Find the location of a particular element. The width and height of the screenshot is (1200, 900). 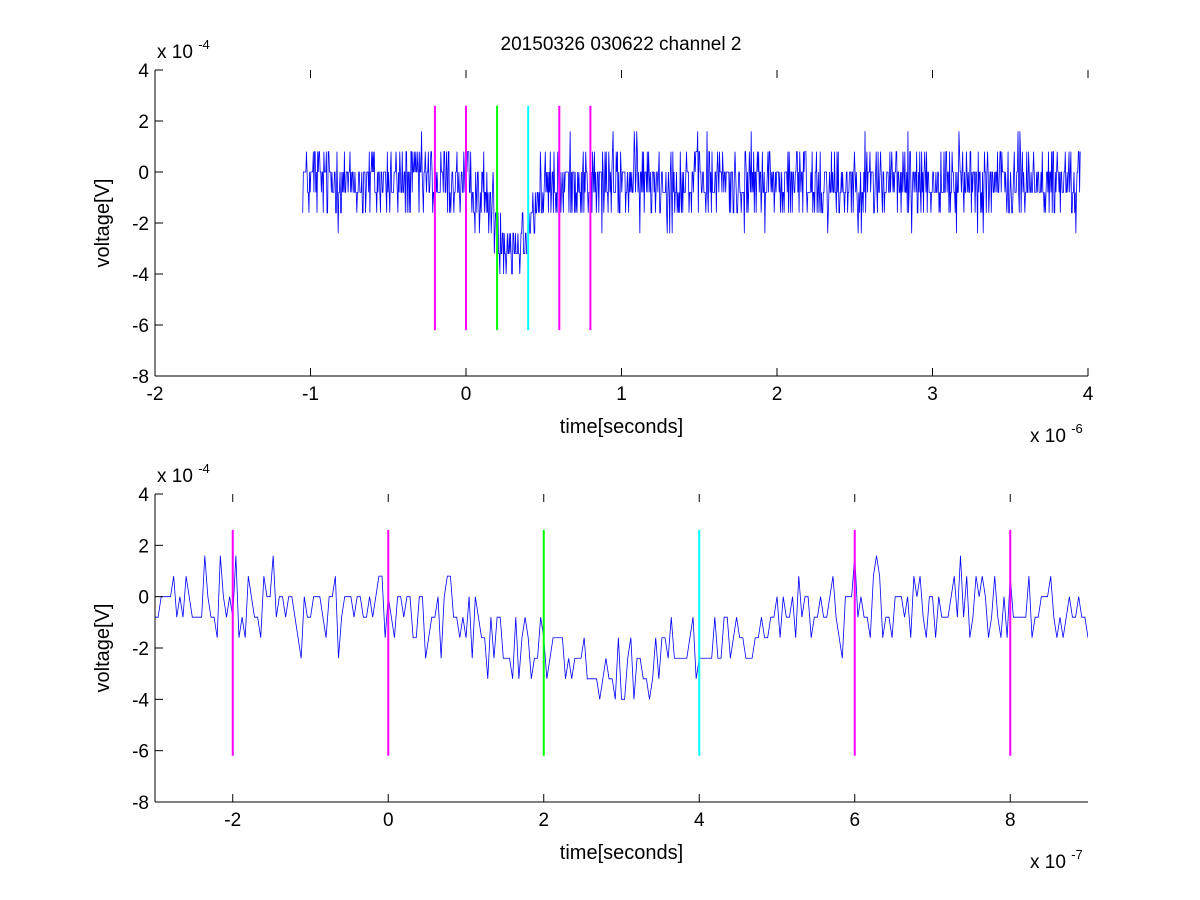

x-tick-label: 6 is located at coordinates (854, 820).